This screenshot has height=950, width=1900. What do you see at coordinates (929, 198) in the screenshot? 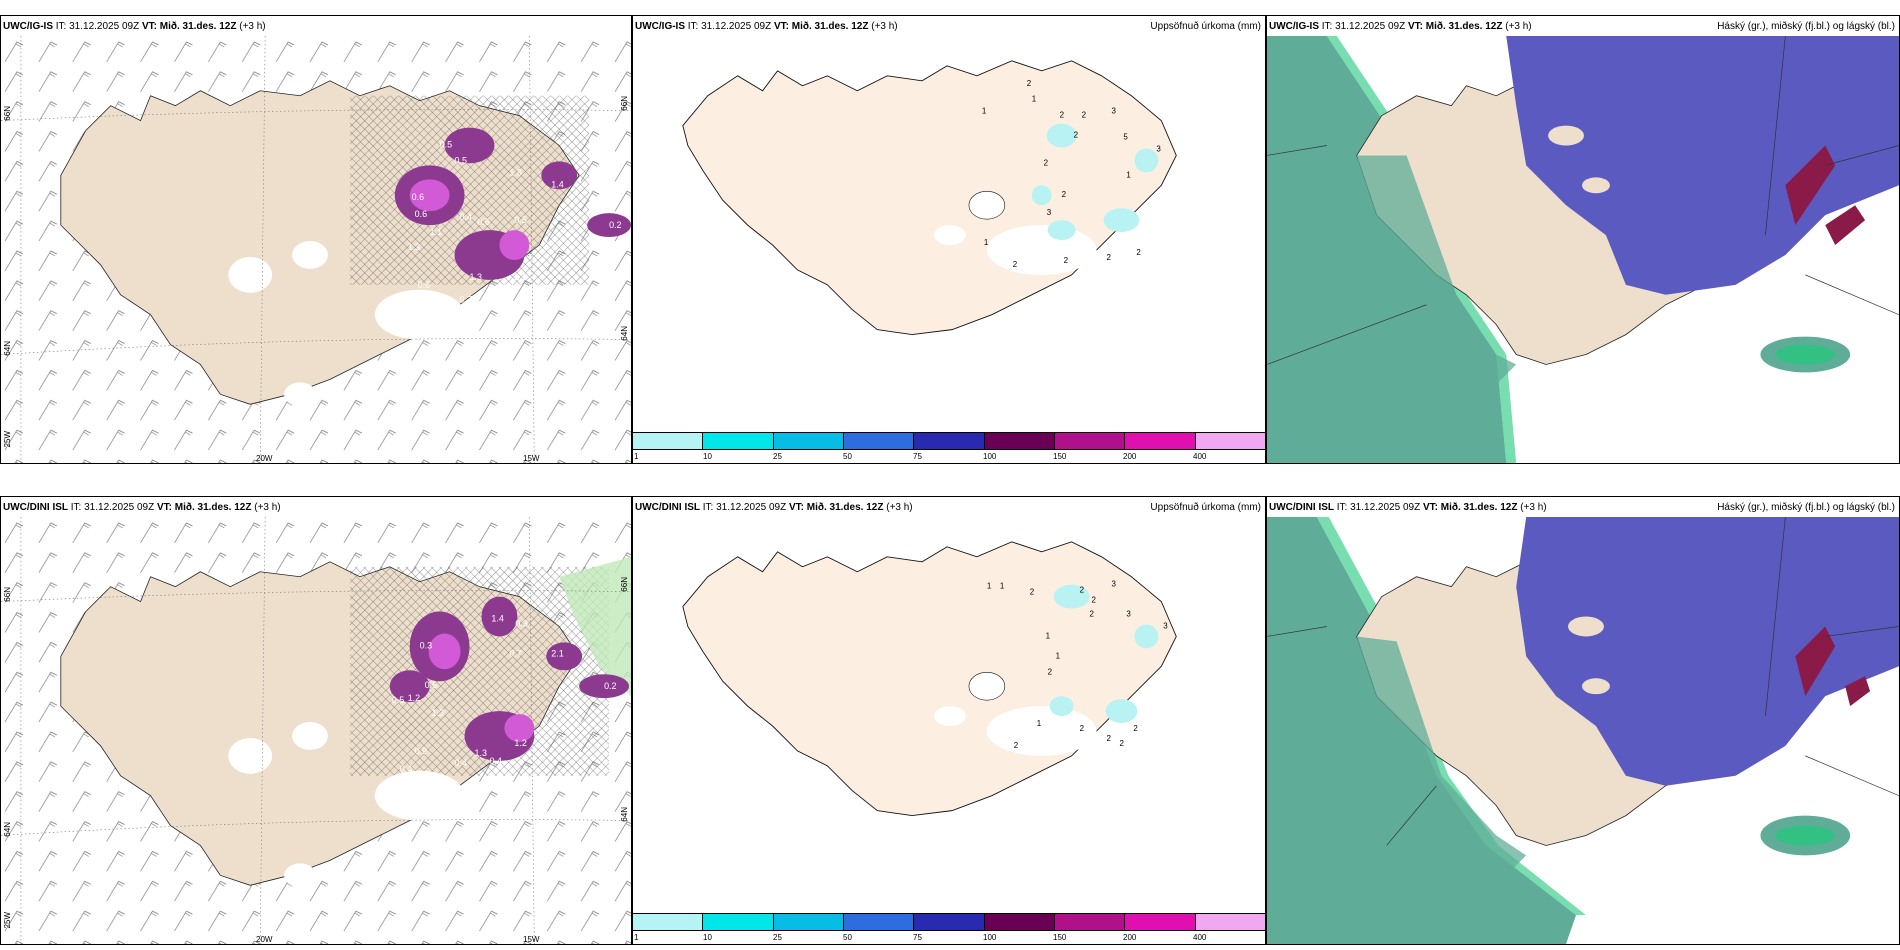
I see `iceland-land` at bounding box center [929, 198].